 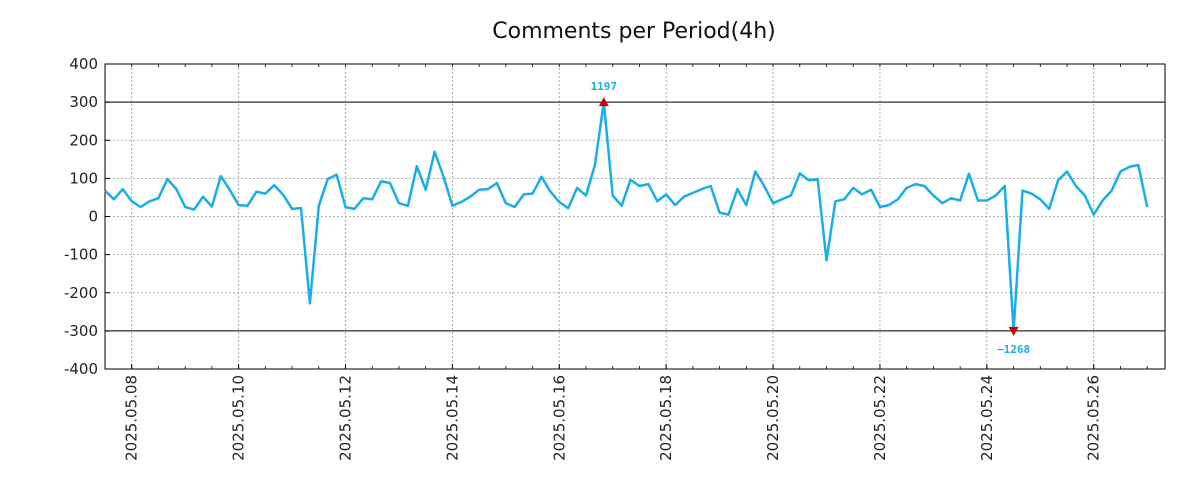 What do you see at coordinates (987, 418) in the screenshot?
I see `x-tick-label: 2025.05.24` at bounding box center [987, 418].